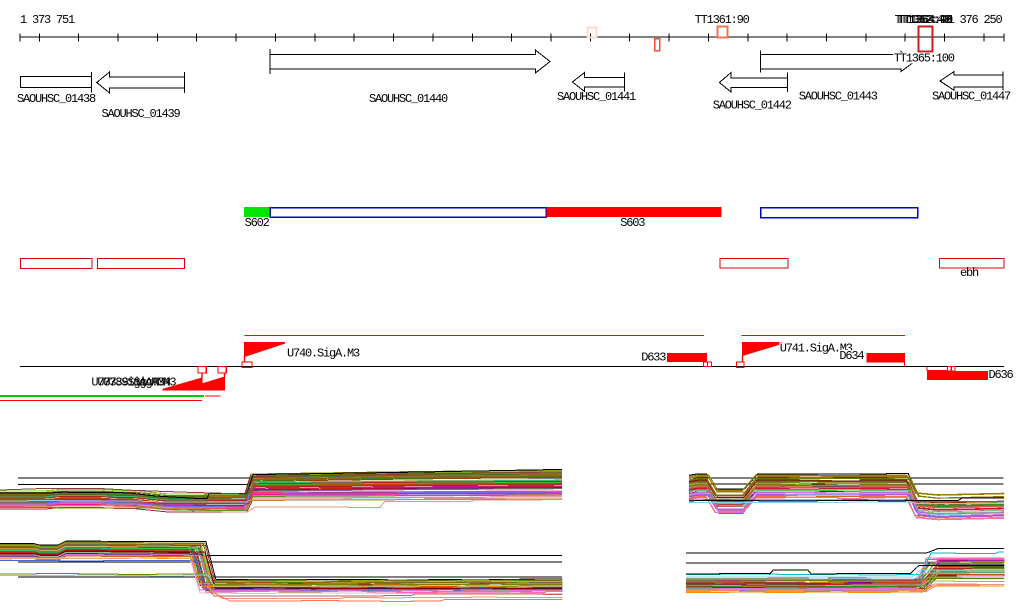 This screenshot has height=611, width=1024. I want to click on svg-text: TT1361:90, so click(722, 20).